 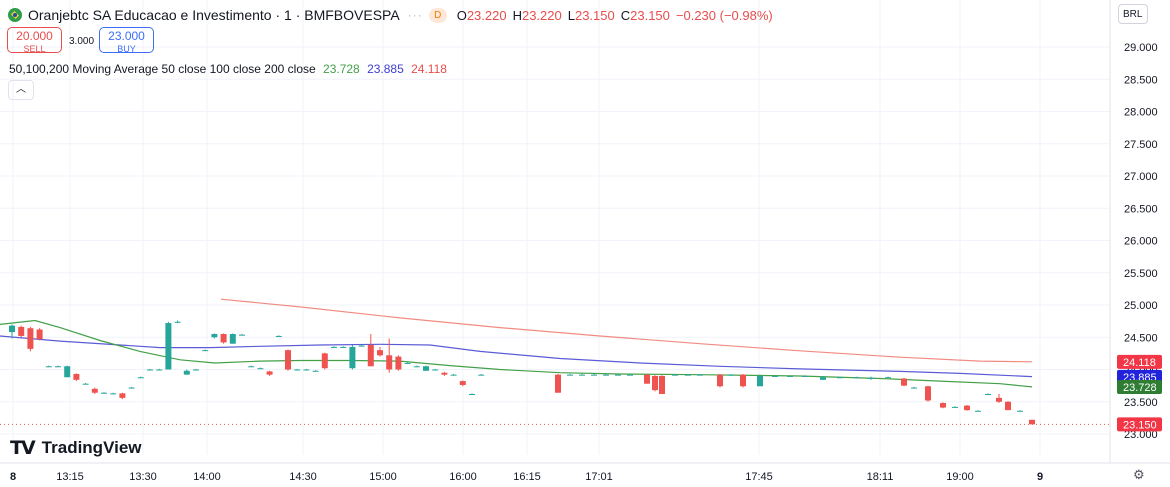 What do you see at coordinates (1040, 477) in the screenshot?
I see `x-tick-label: 9` at bounding box center [1040, 477].